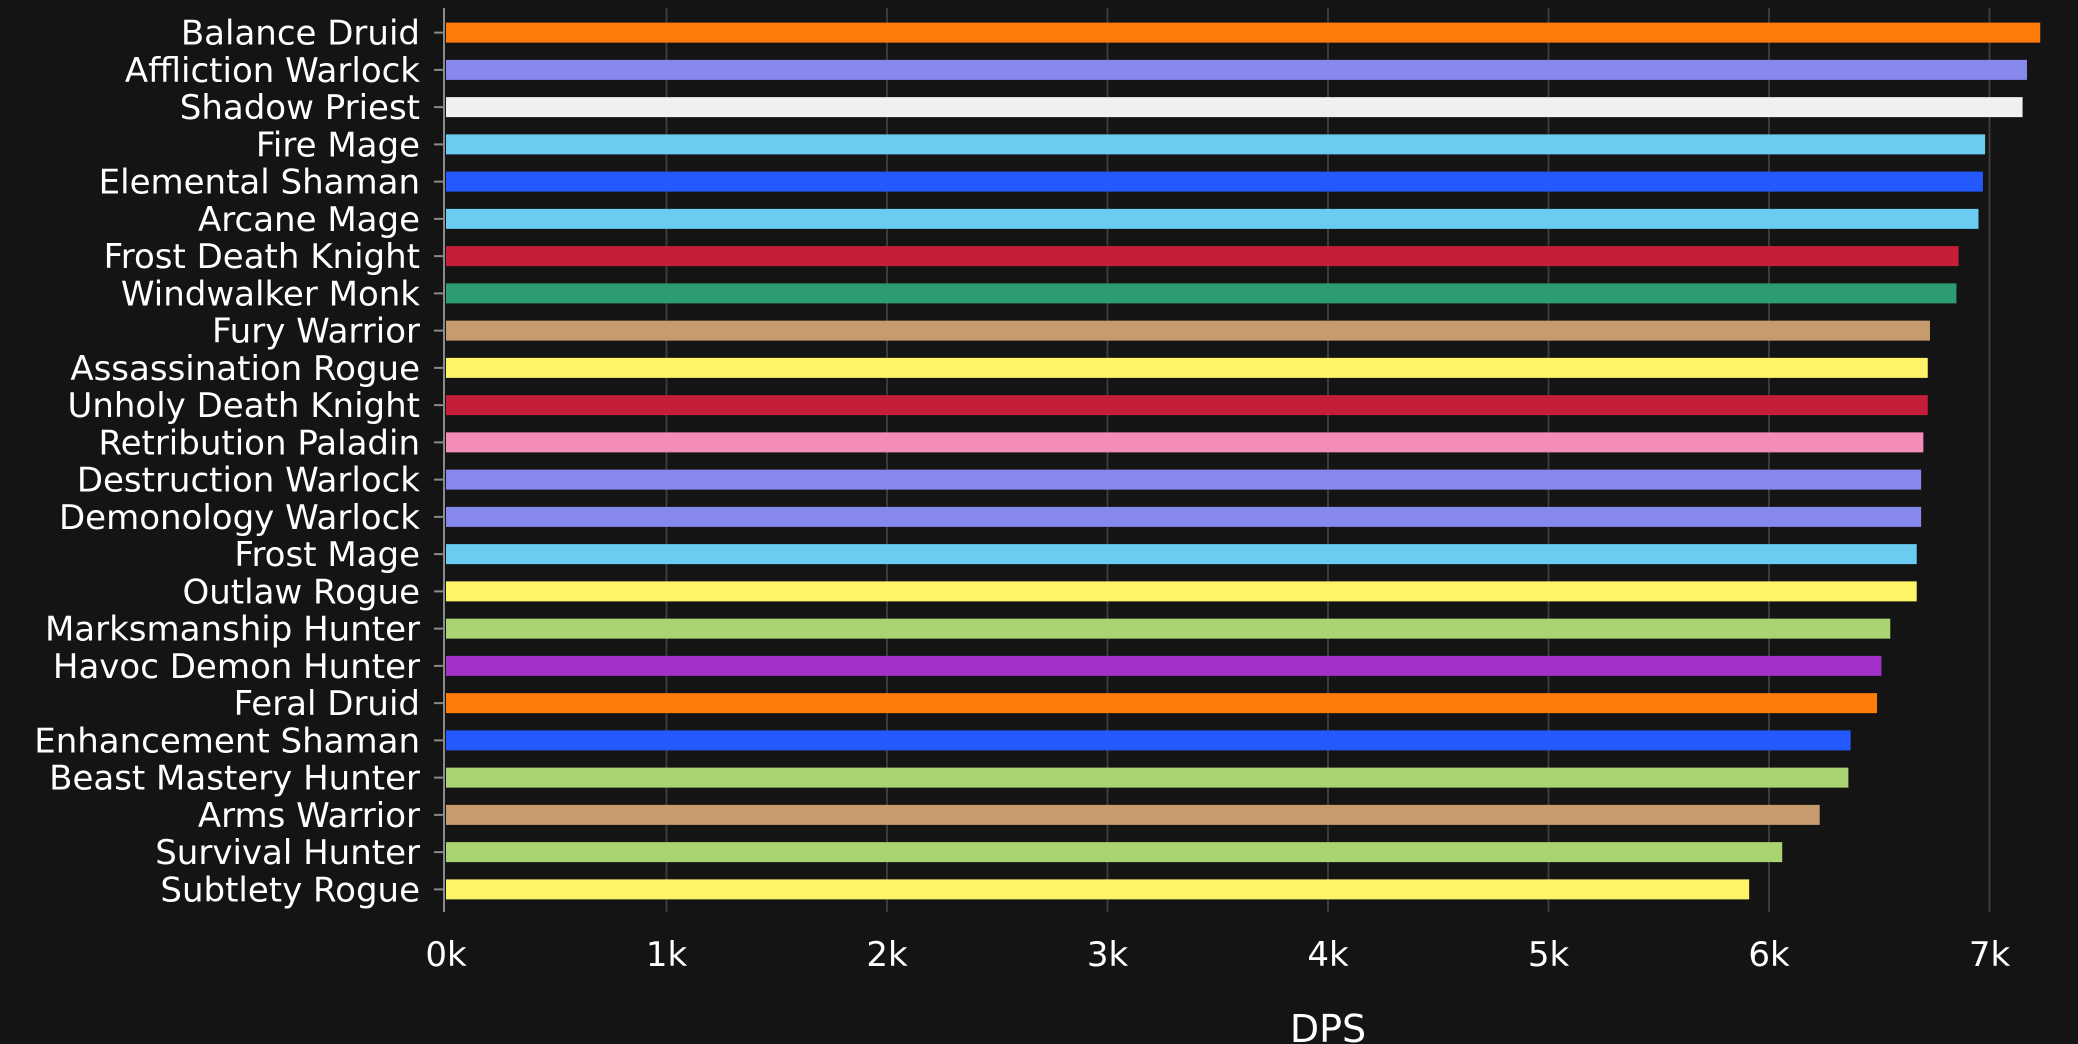 The height and width of the screenshot is (1044, 2078). Describe the element at coordinates (338, 145) in the screenshot. I see `category-label-3: Fire Mage` at that location.